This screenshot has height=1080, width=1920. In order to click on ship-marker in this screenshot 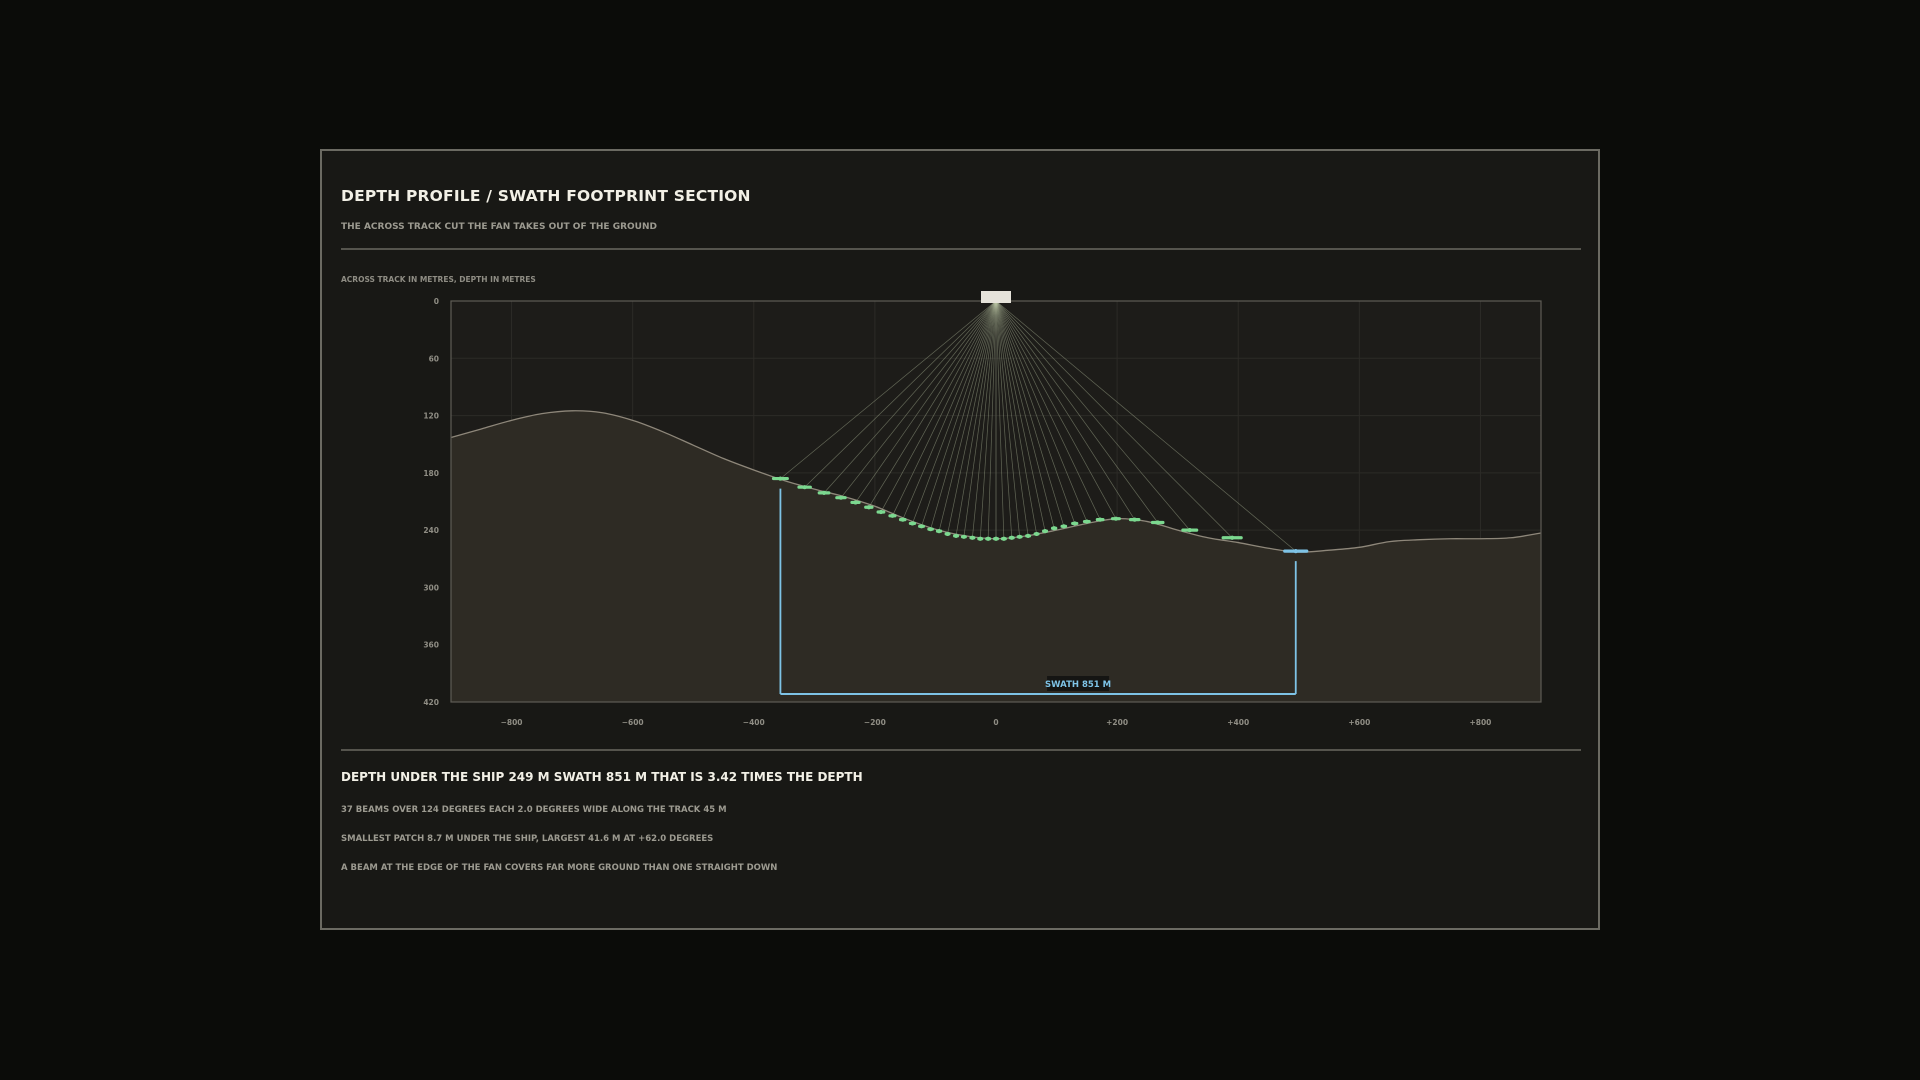, I will do `click(996, 297)`.